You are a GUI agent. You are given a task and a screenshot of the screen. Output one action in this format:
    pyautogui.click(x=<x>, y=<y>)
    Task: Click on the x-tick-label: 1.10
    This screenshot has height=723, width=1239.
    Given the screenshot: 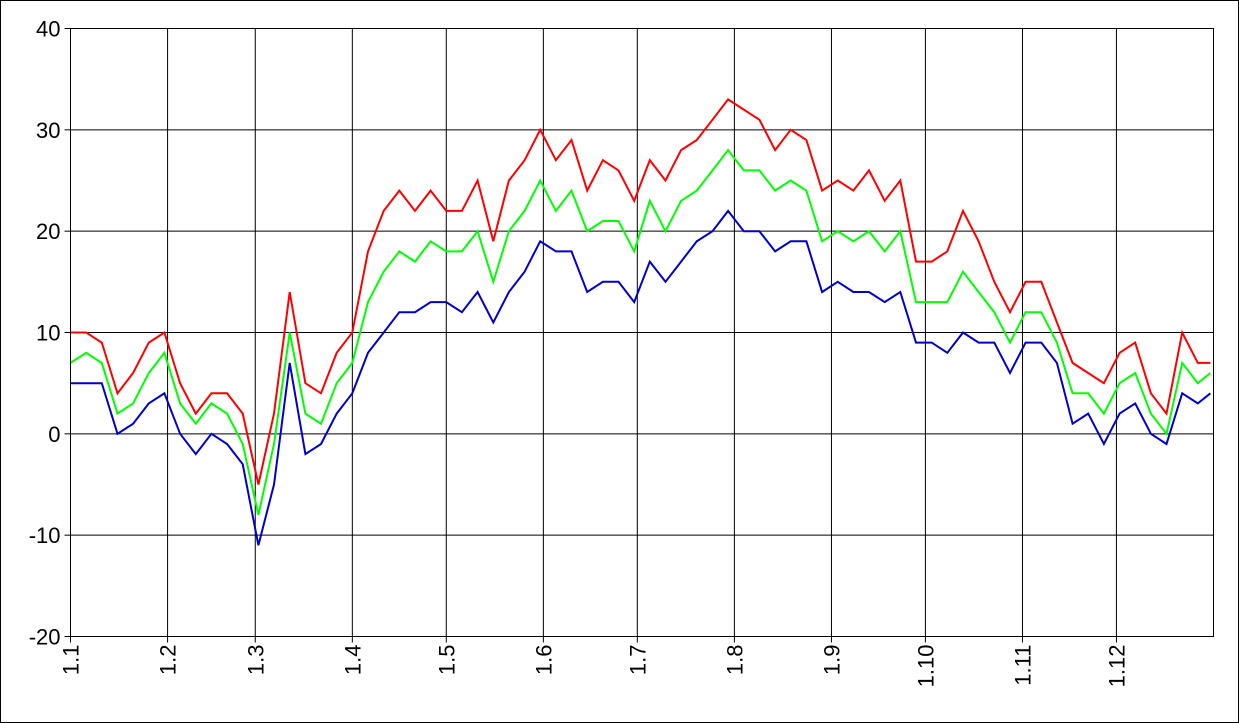 What is the action you would take?
    pyautogui.click(x=925, y=666)
    